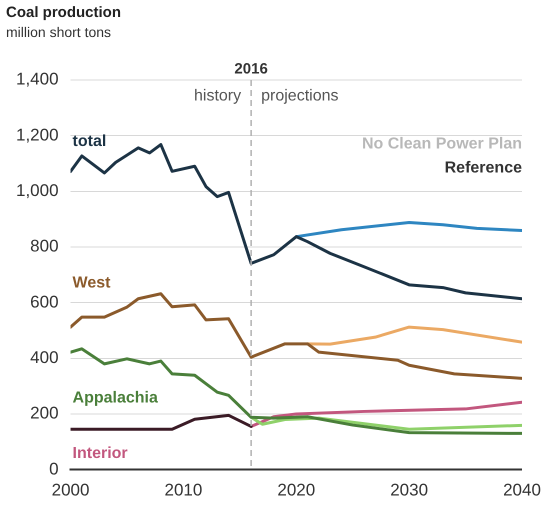 The height and width of the screenshot is (510, 548). What do you see at coordinates (92, 283) in the screenshot?
I see `series-label: West` at bounding box center [92, 283].